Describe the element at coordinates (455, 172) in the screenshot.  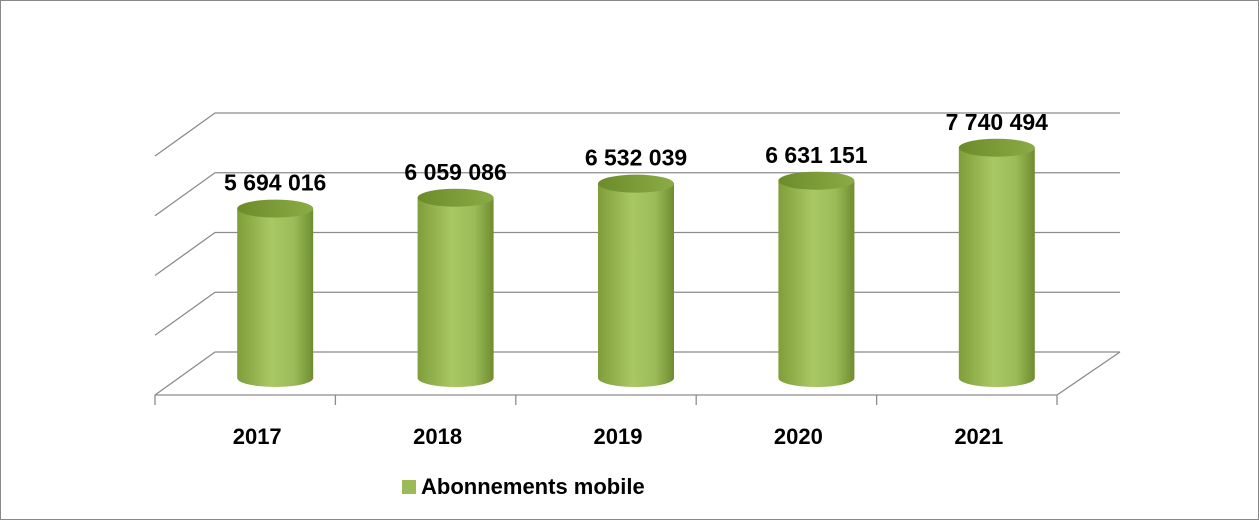
I see `data-label: 6 059 086` at that location.